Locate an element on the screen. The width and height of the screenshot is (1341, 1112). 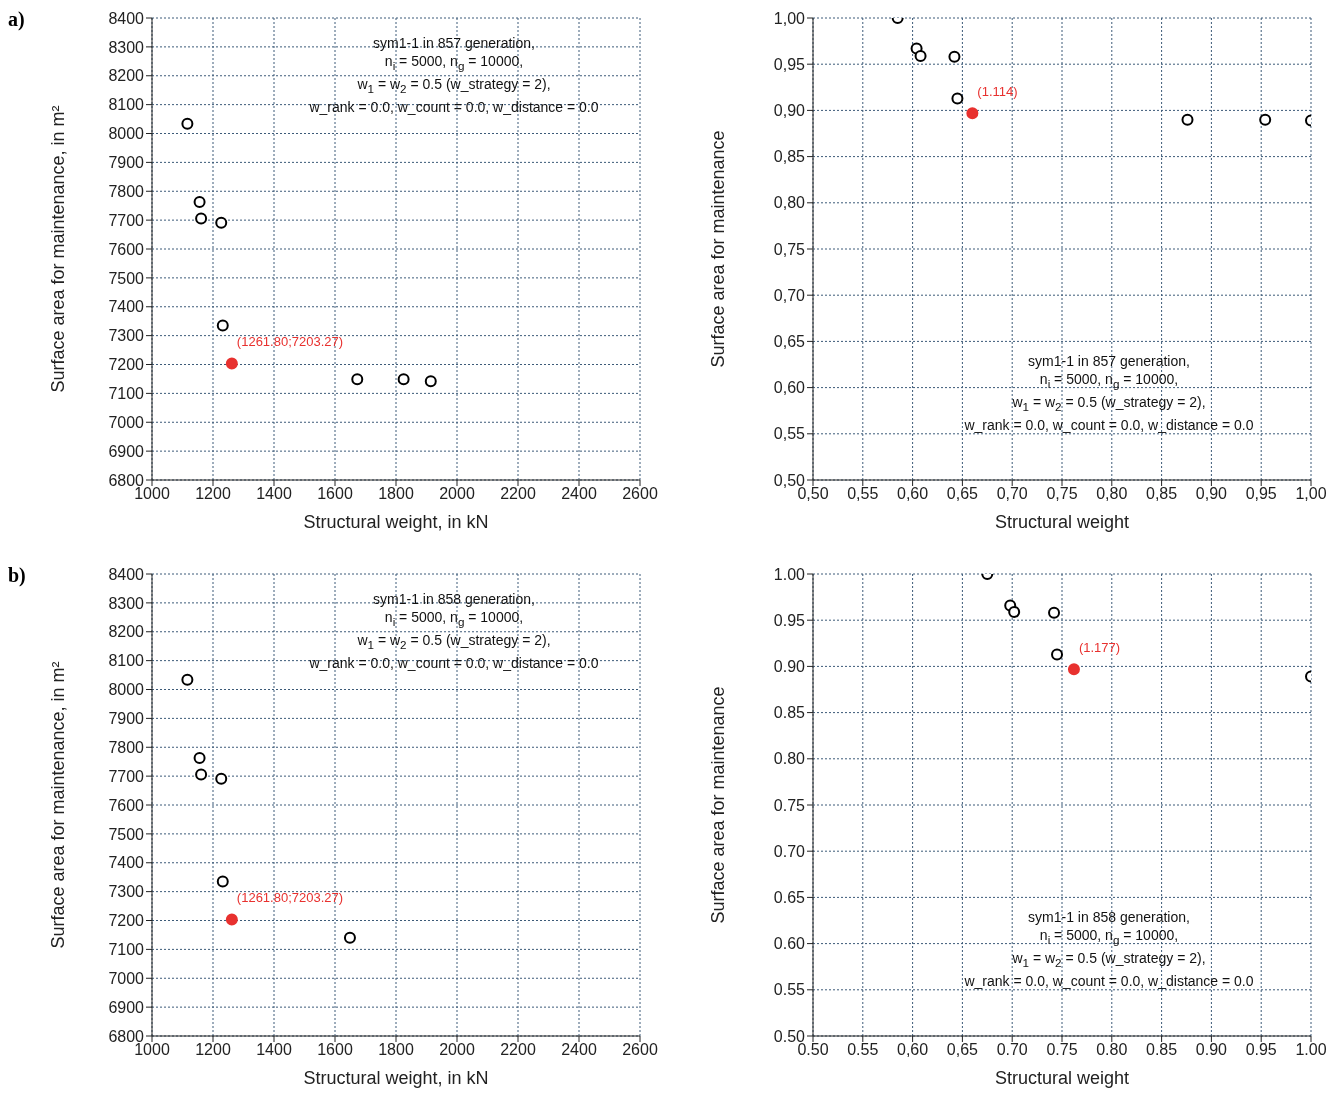
y-tick-label: 0,80 is located at coordinates (789, 203).